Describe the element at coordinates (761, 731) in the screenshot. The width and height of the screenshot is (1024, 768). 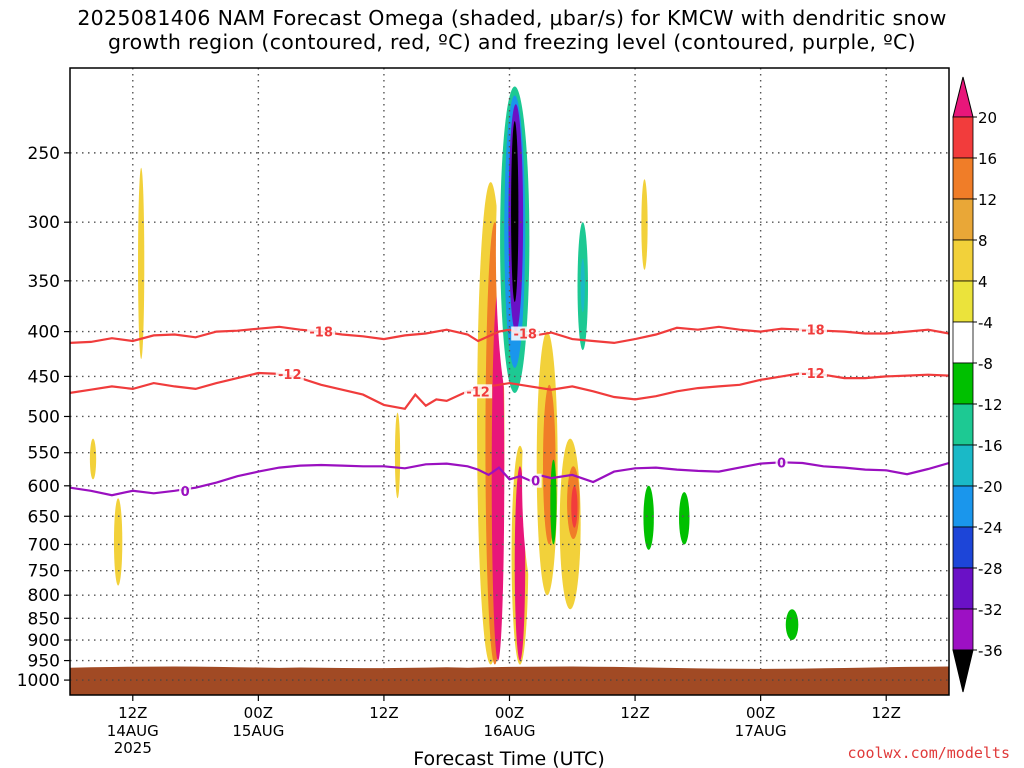
I see `x-tick-sublabel: 17AUG` at that location.